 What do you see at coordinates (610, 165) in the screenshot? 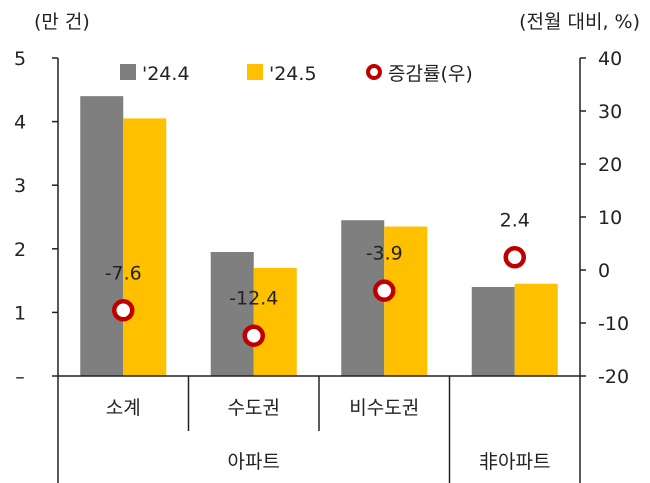
I see `right-tick-label: 20` at bounding box center [610, 165].